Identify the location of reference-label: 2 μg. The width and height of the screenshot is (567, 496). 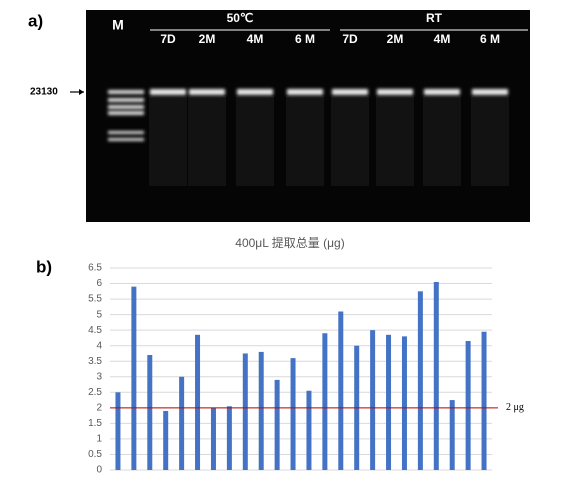
(515, 407).